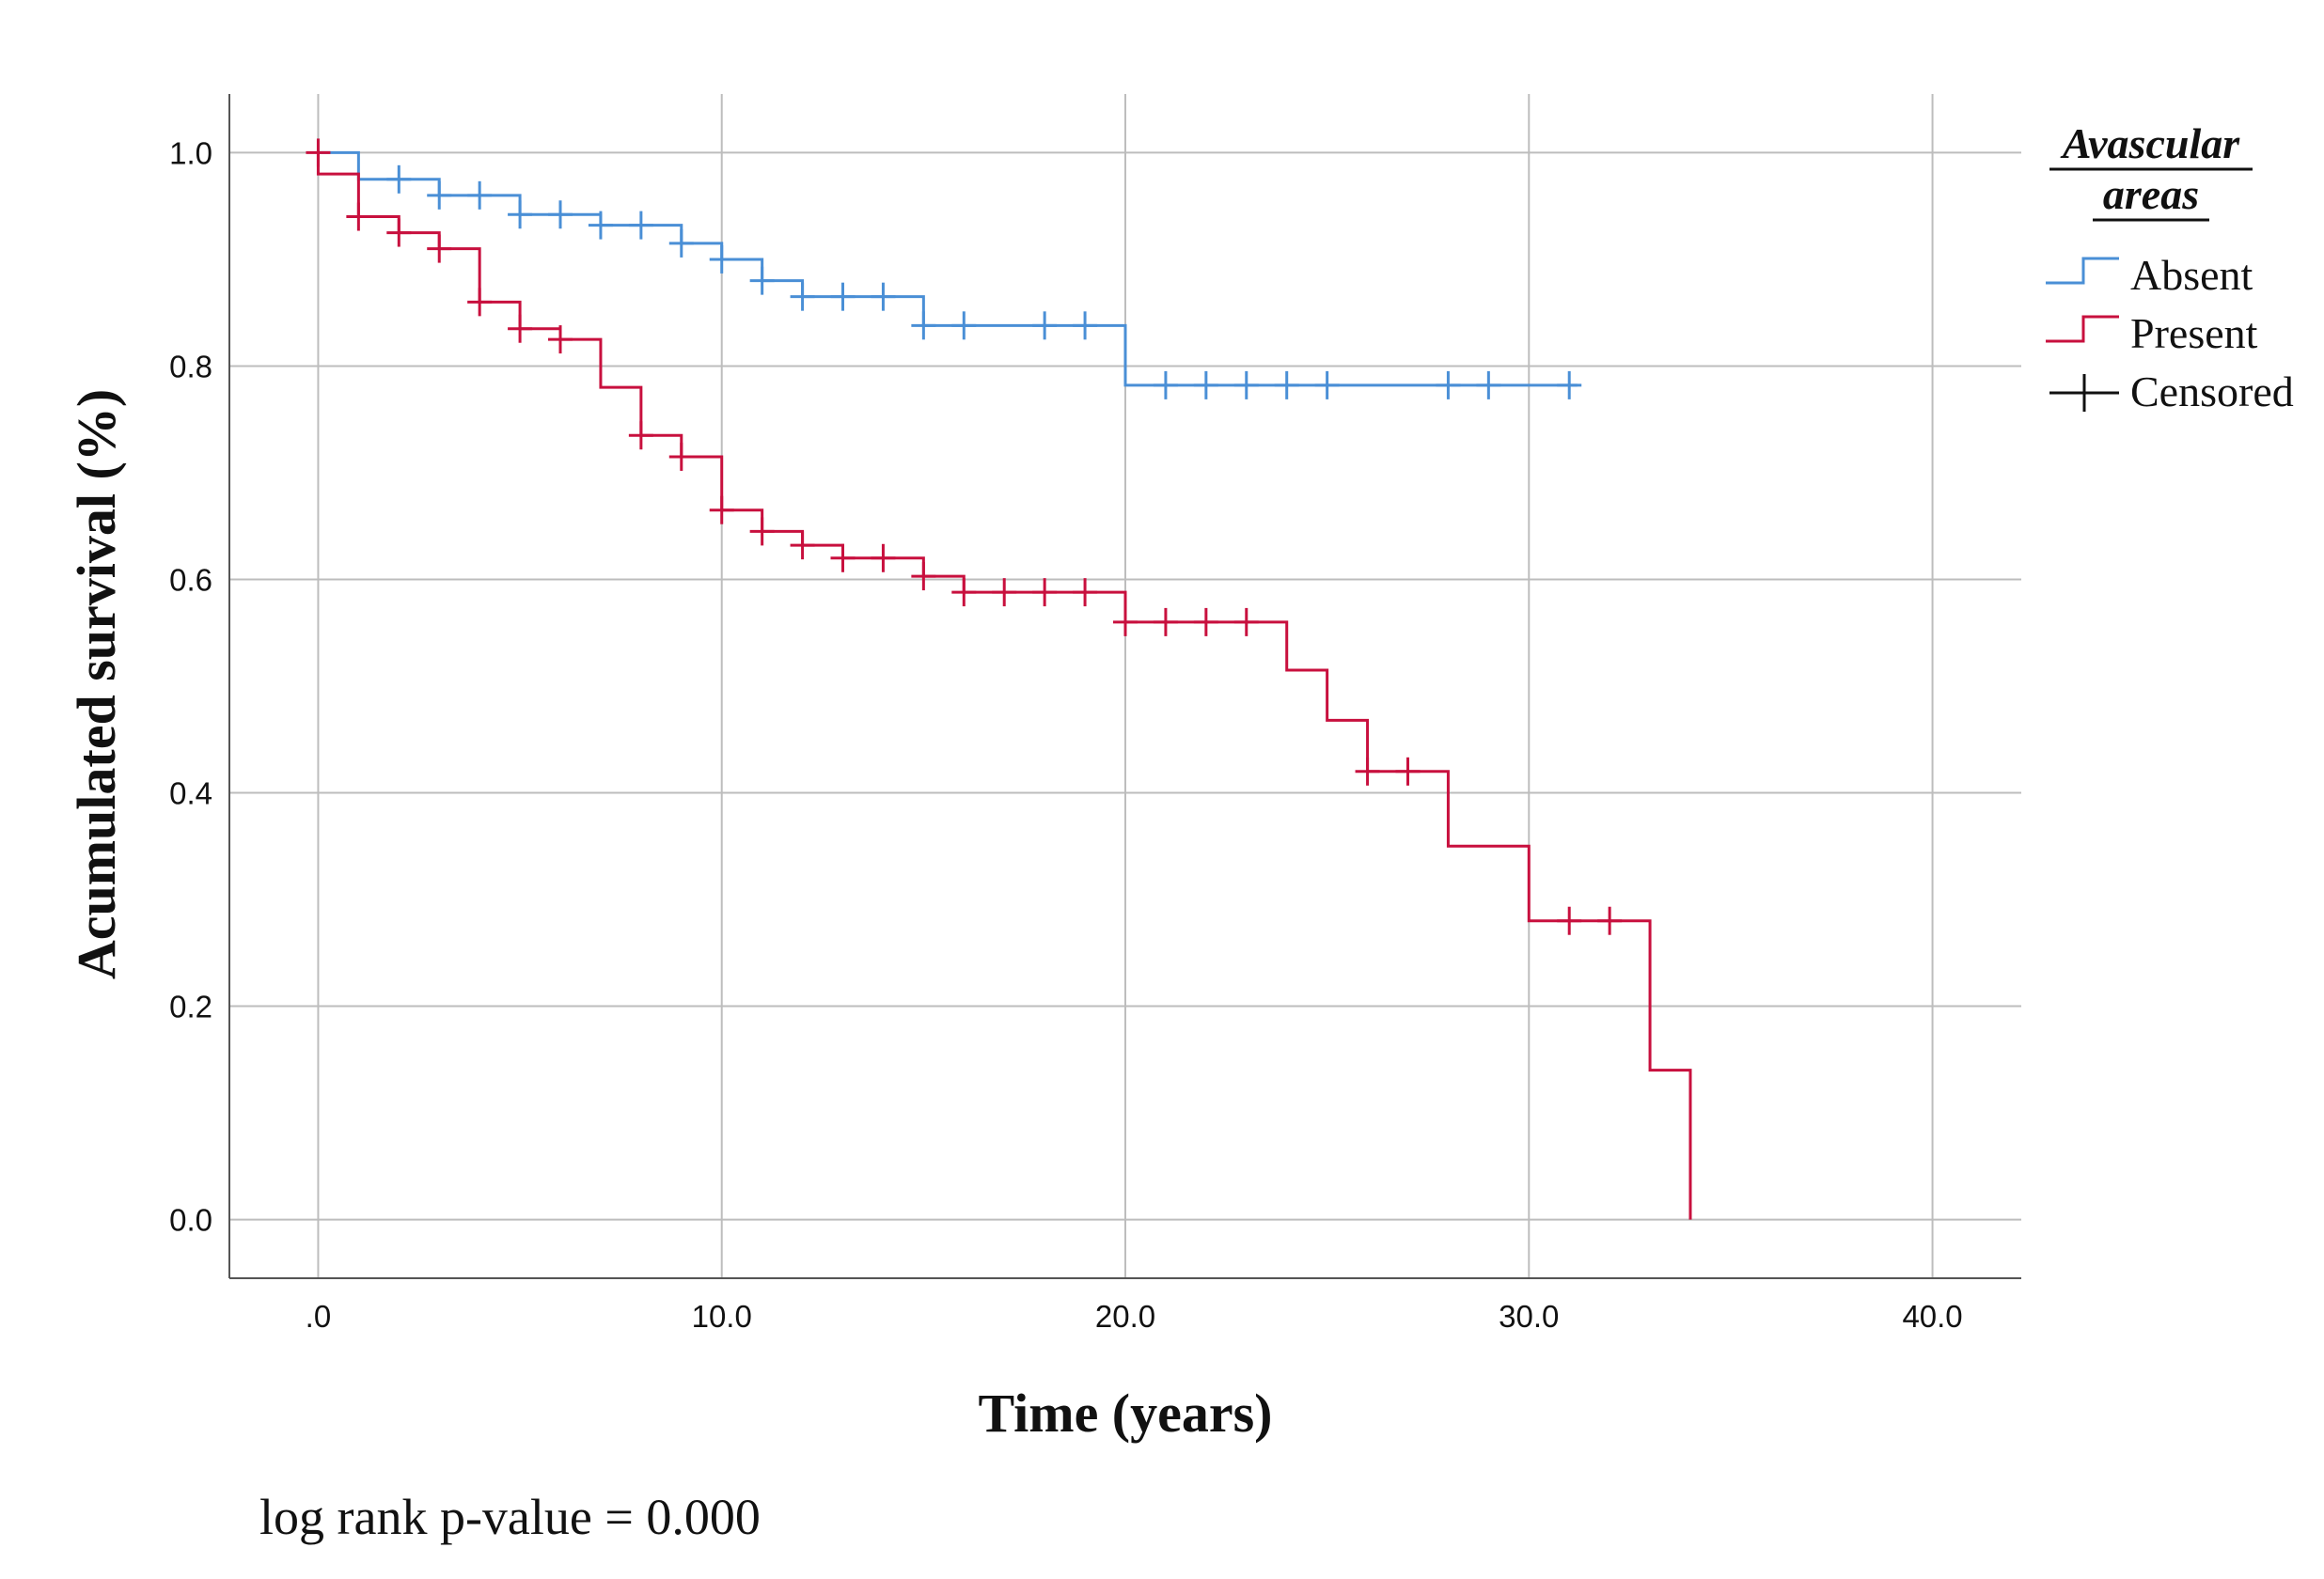 The height and width of the screenshot is (1579, 2324). What do you see at coordinates (2194, 333) in the screenshot?
I see `legend-present-label: Present` at bounding box center [2194, 333].